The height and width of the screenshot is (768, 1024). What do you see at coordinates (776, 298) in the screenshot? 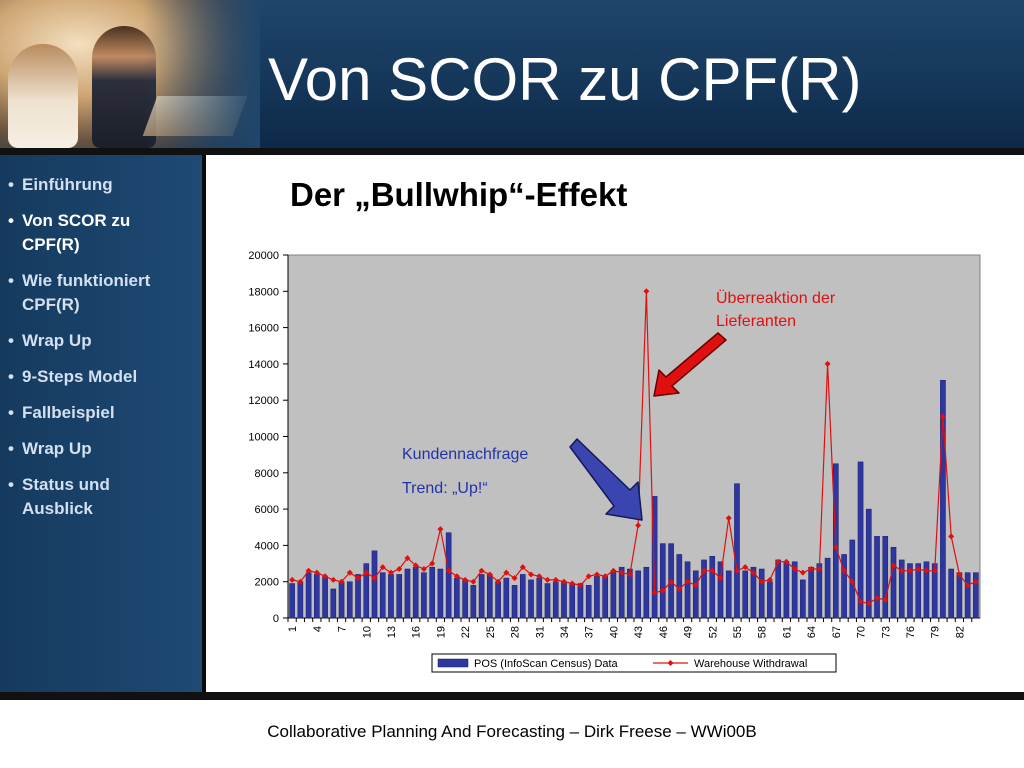
I see `annotation-overreaction-line1: Überreaktion der` at bounding box center [776, 298].